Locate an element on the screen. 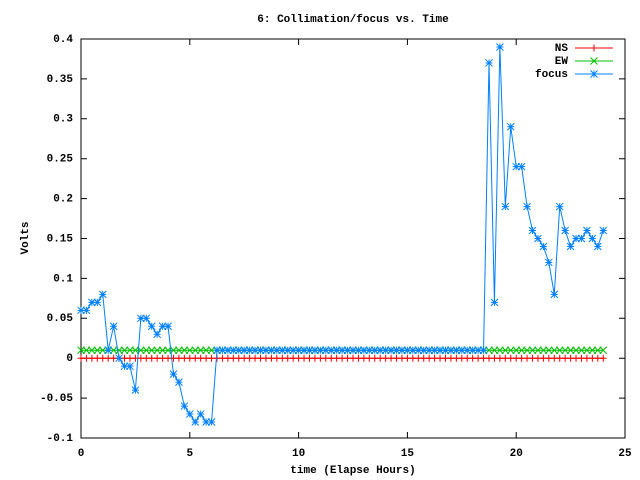  y-tick-label: 0.15 is located at coordinates (60, 239).